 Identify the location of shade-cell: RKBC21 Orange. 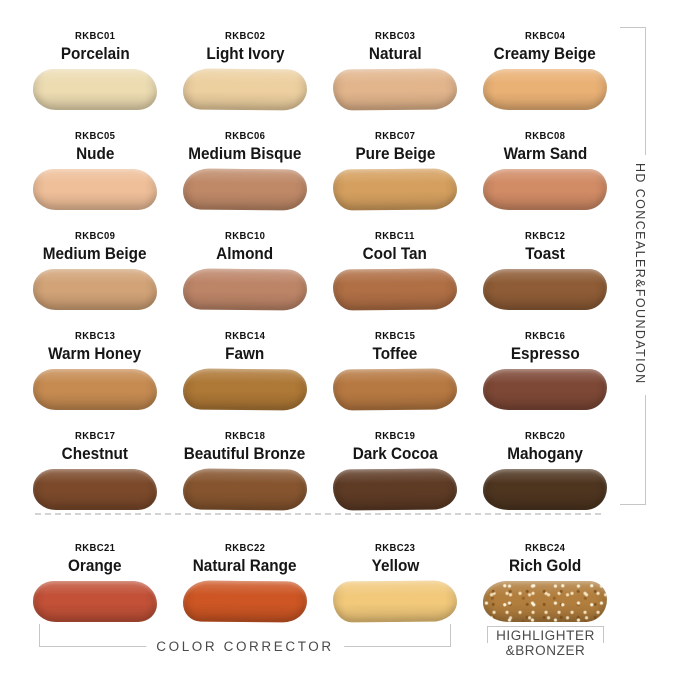
(95, 582).